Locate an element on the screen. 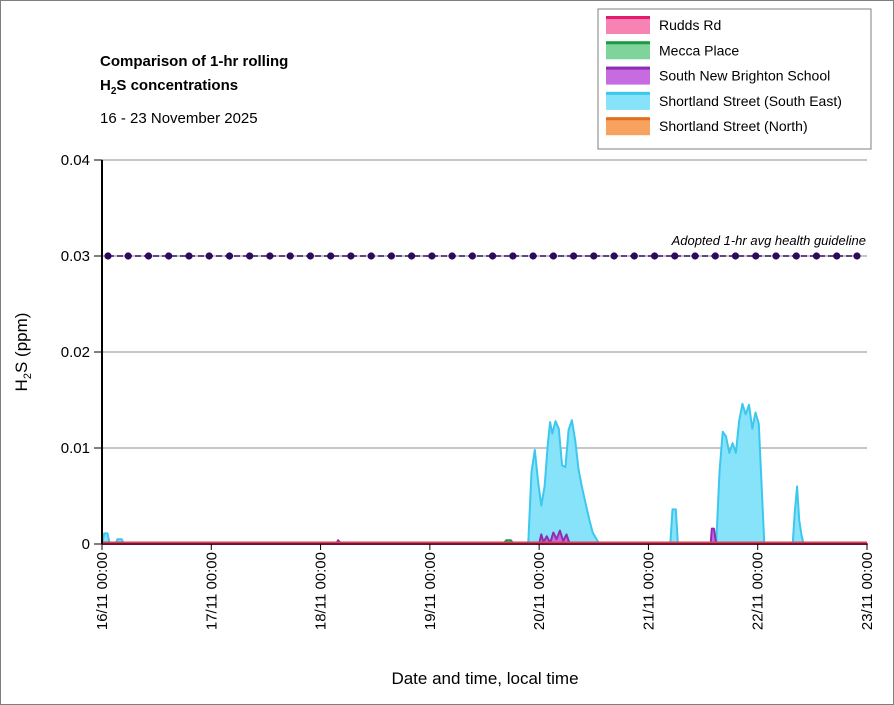  y-tick-label: 0.01 is located at coordinates (75, 448).